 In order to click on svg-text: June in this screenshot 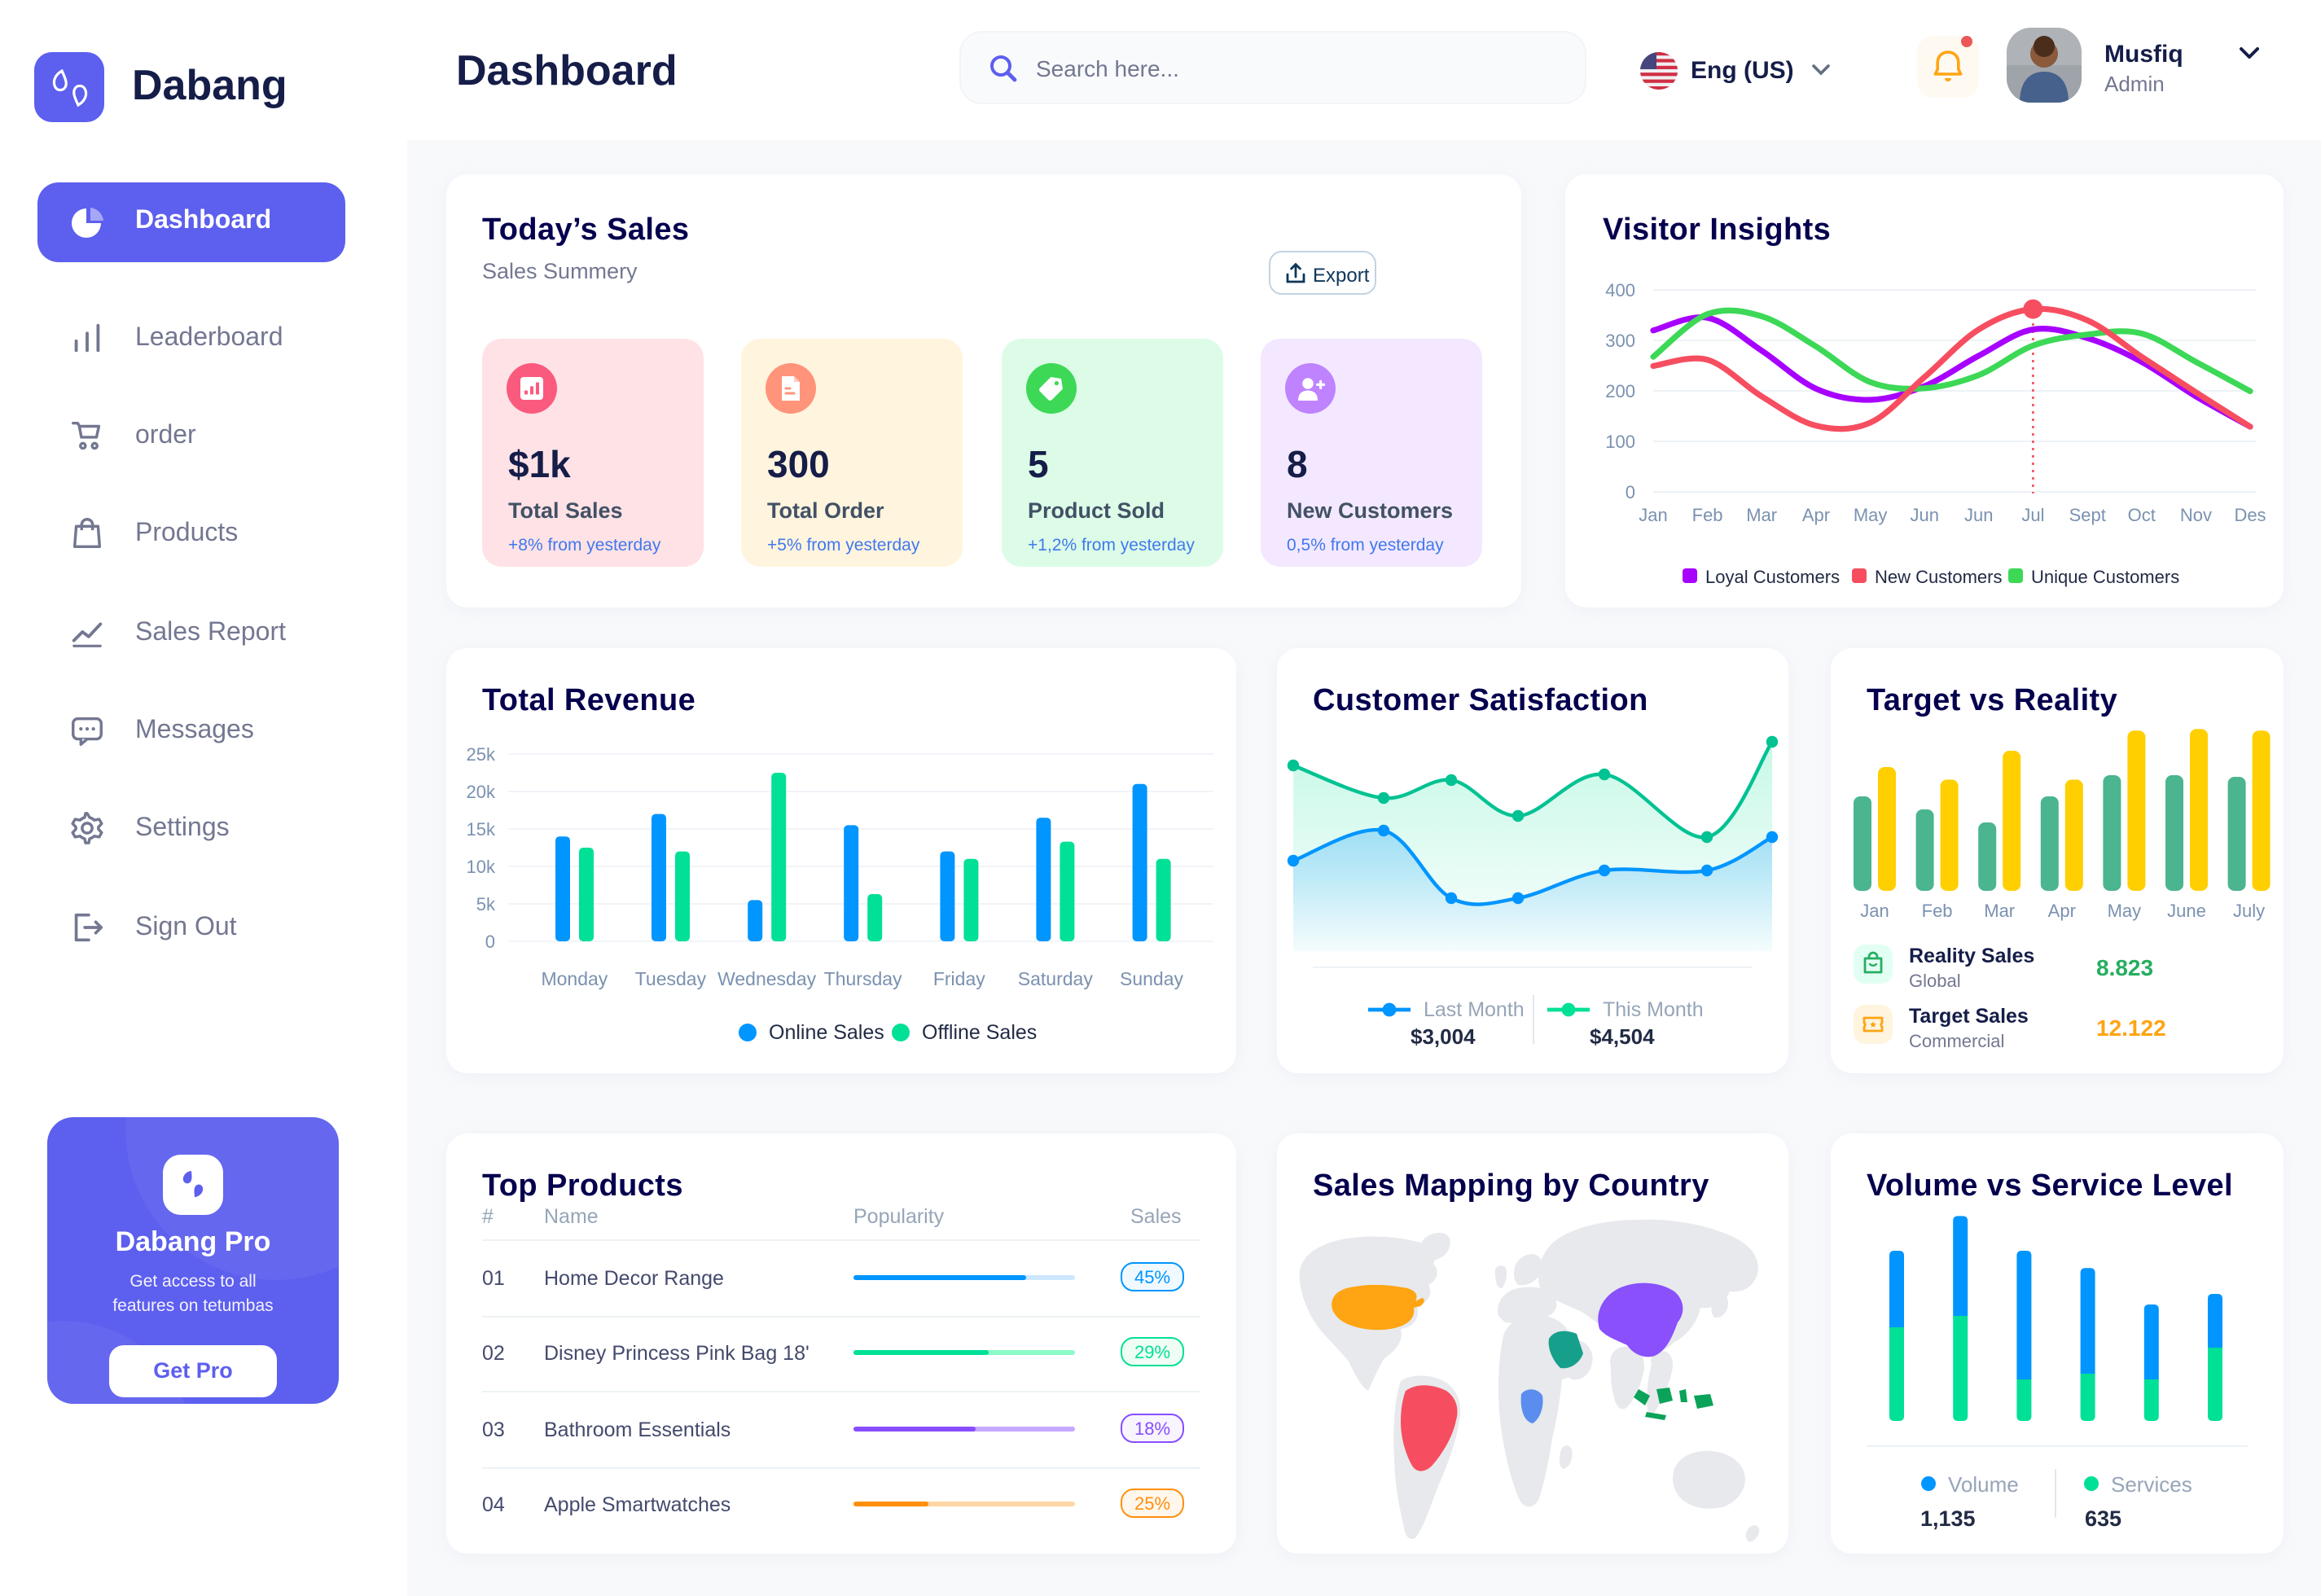, I will do `click(2186, 911)`.